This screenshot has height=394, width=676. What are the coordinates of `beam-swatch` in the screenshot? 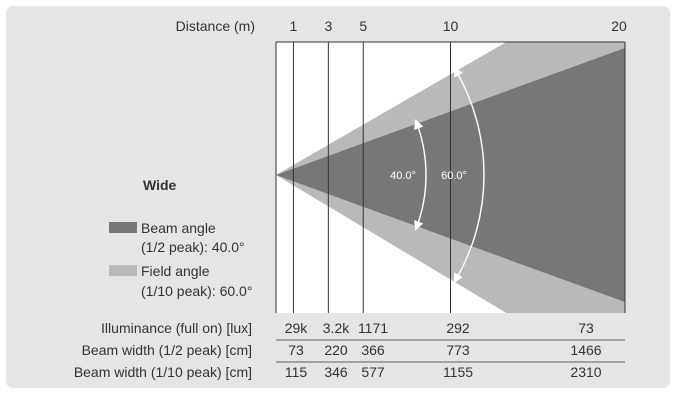 It's located at (123, 227).